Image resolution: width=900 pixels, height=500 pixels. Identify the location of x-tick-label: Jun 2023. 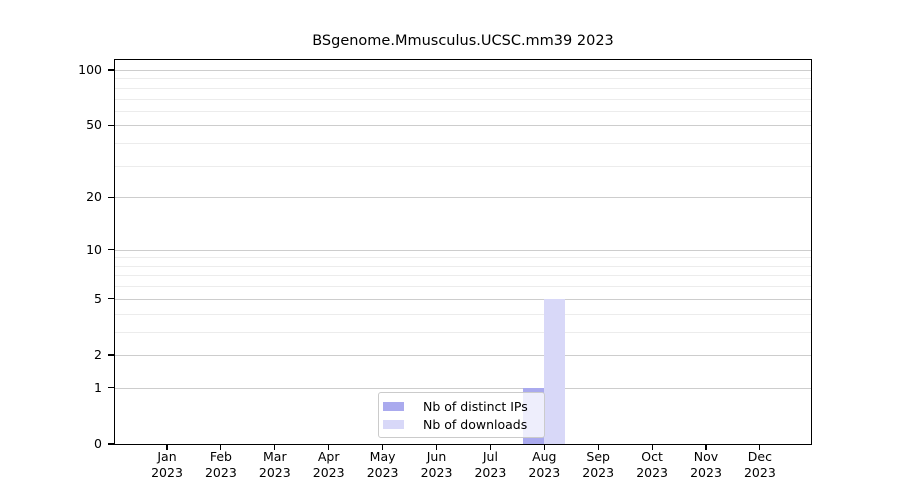
(437, 465).